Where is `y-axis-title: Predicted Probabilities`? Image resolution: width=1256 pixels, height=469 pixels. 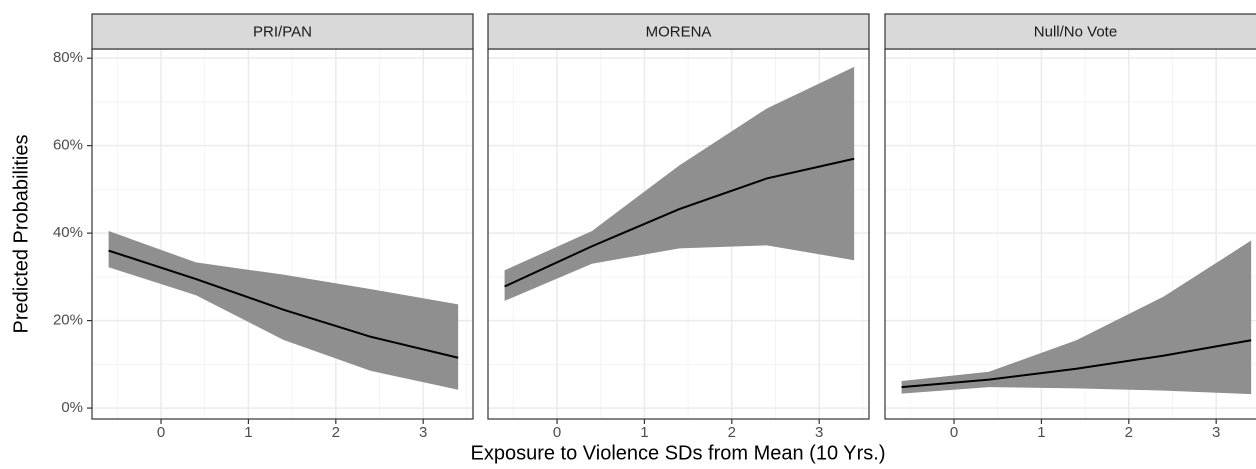 y-axis-title: Predicted Probabilities is located at coordinates (21, 234).